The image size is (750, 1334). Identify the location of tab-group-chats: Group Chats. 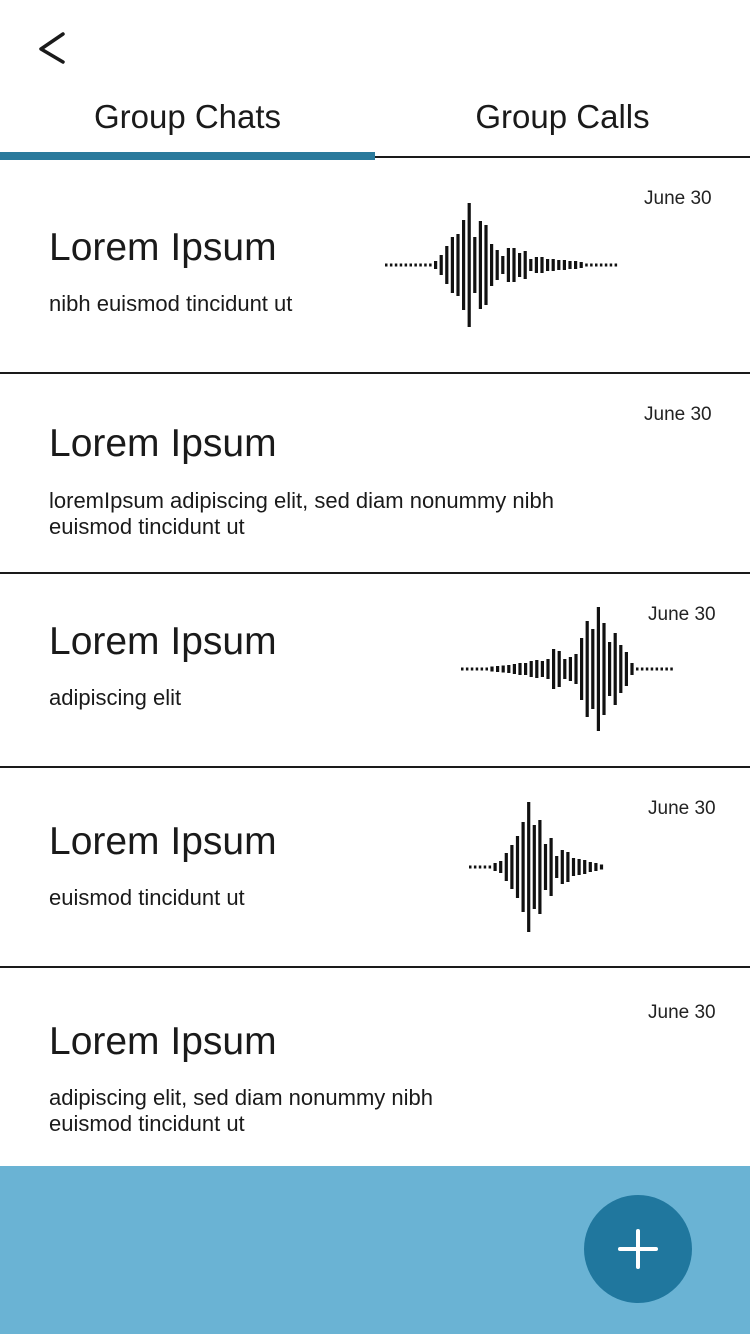
(187, 117).